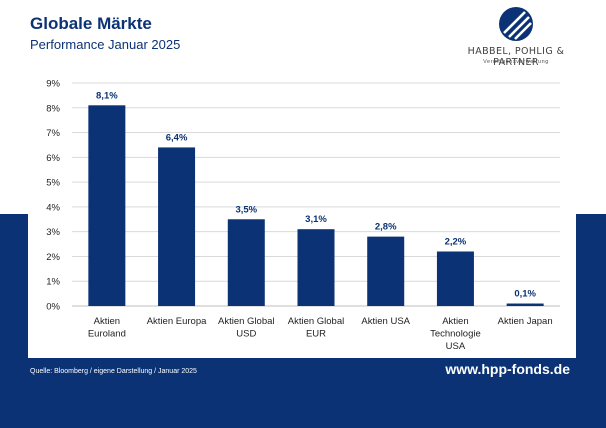 The image size is (606, 428). What do you see at coordinates (386, 227) in the screenshot?
I see `data-label: 2,8%` at bounding box center [386, 227].